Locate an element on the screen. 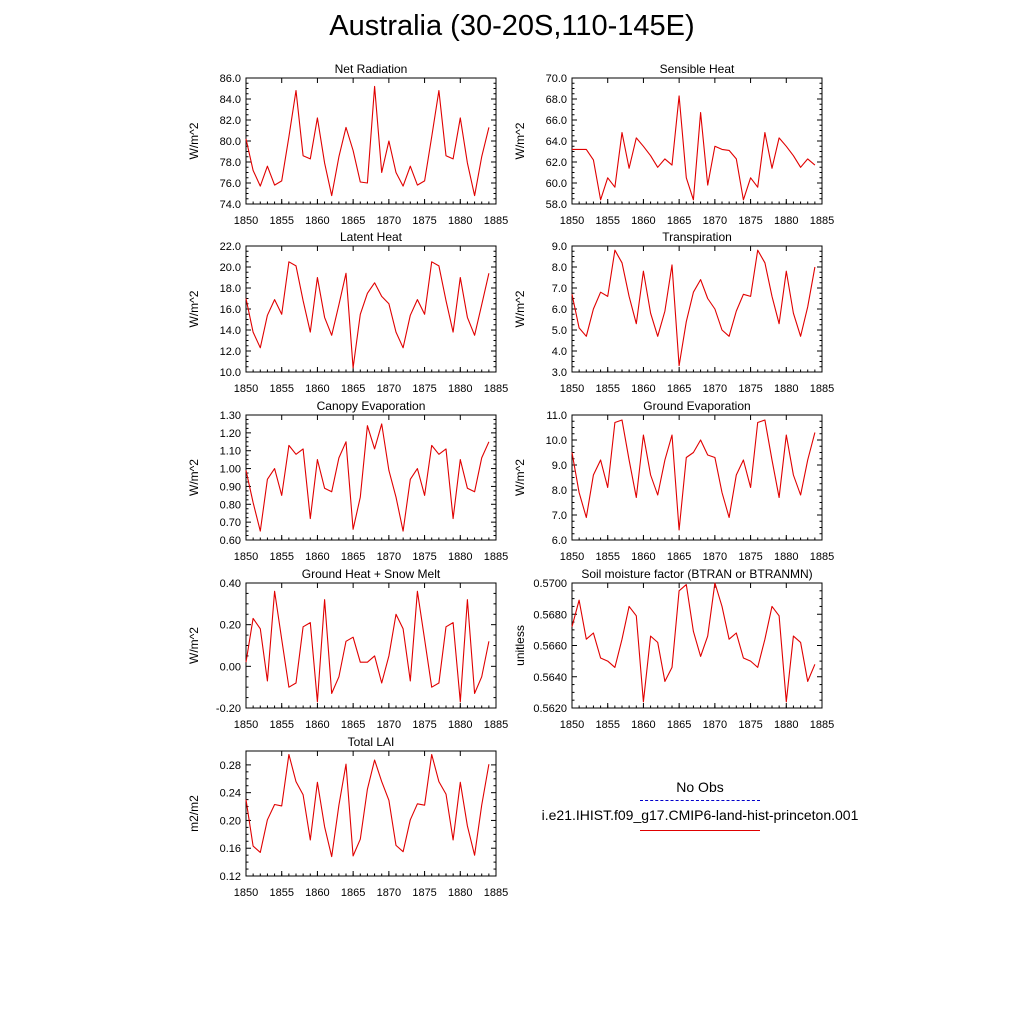  y-tick-label: 10.0 is located at coordinates (556, 441).